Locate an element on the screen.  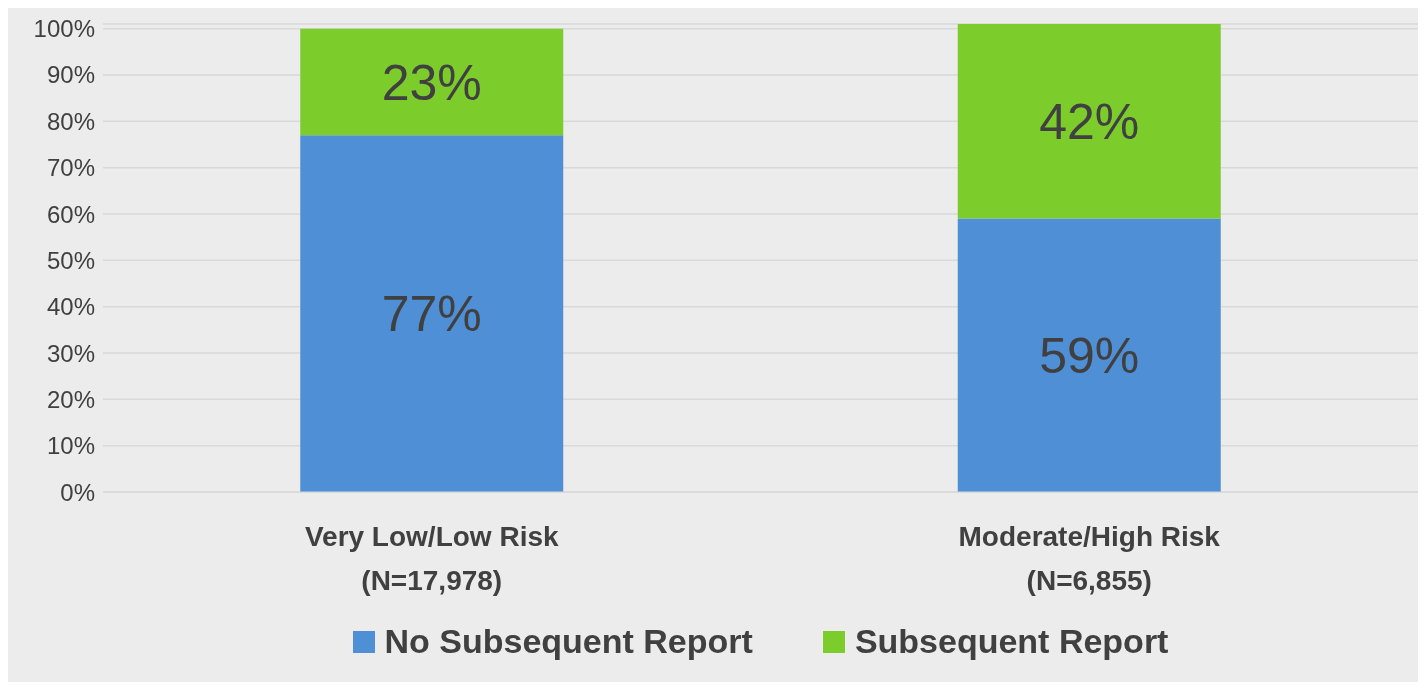
data-label: 42% is located at coordinates (1089, 122).